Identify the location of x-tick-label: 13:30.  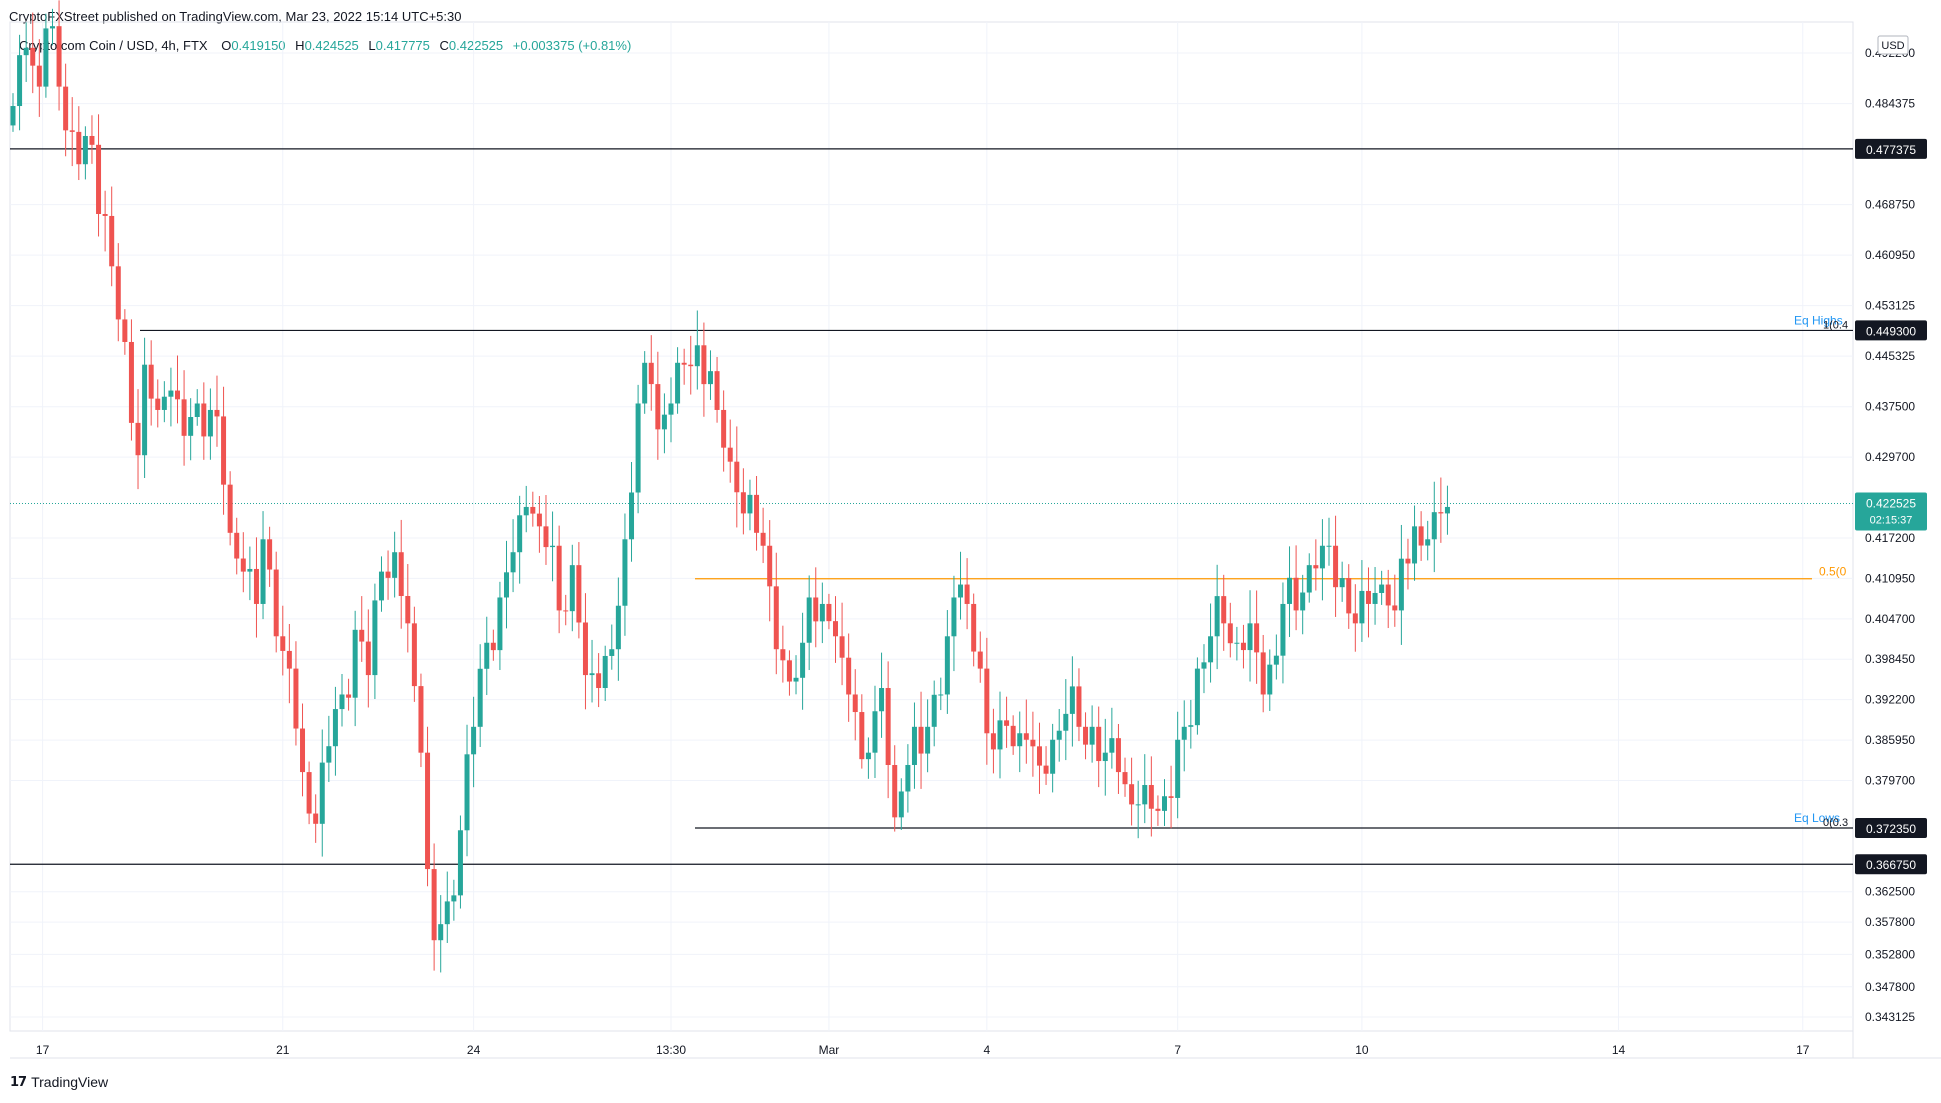
(671, 1050).